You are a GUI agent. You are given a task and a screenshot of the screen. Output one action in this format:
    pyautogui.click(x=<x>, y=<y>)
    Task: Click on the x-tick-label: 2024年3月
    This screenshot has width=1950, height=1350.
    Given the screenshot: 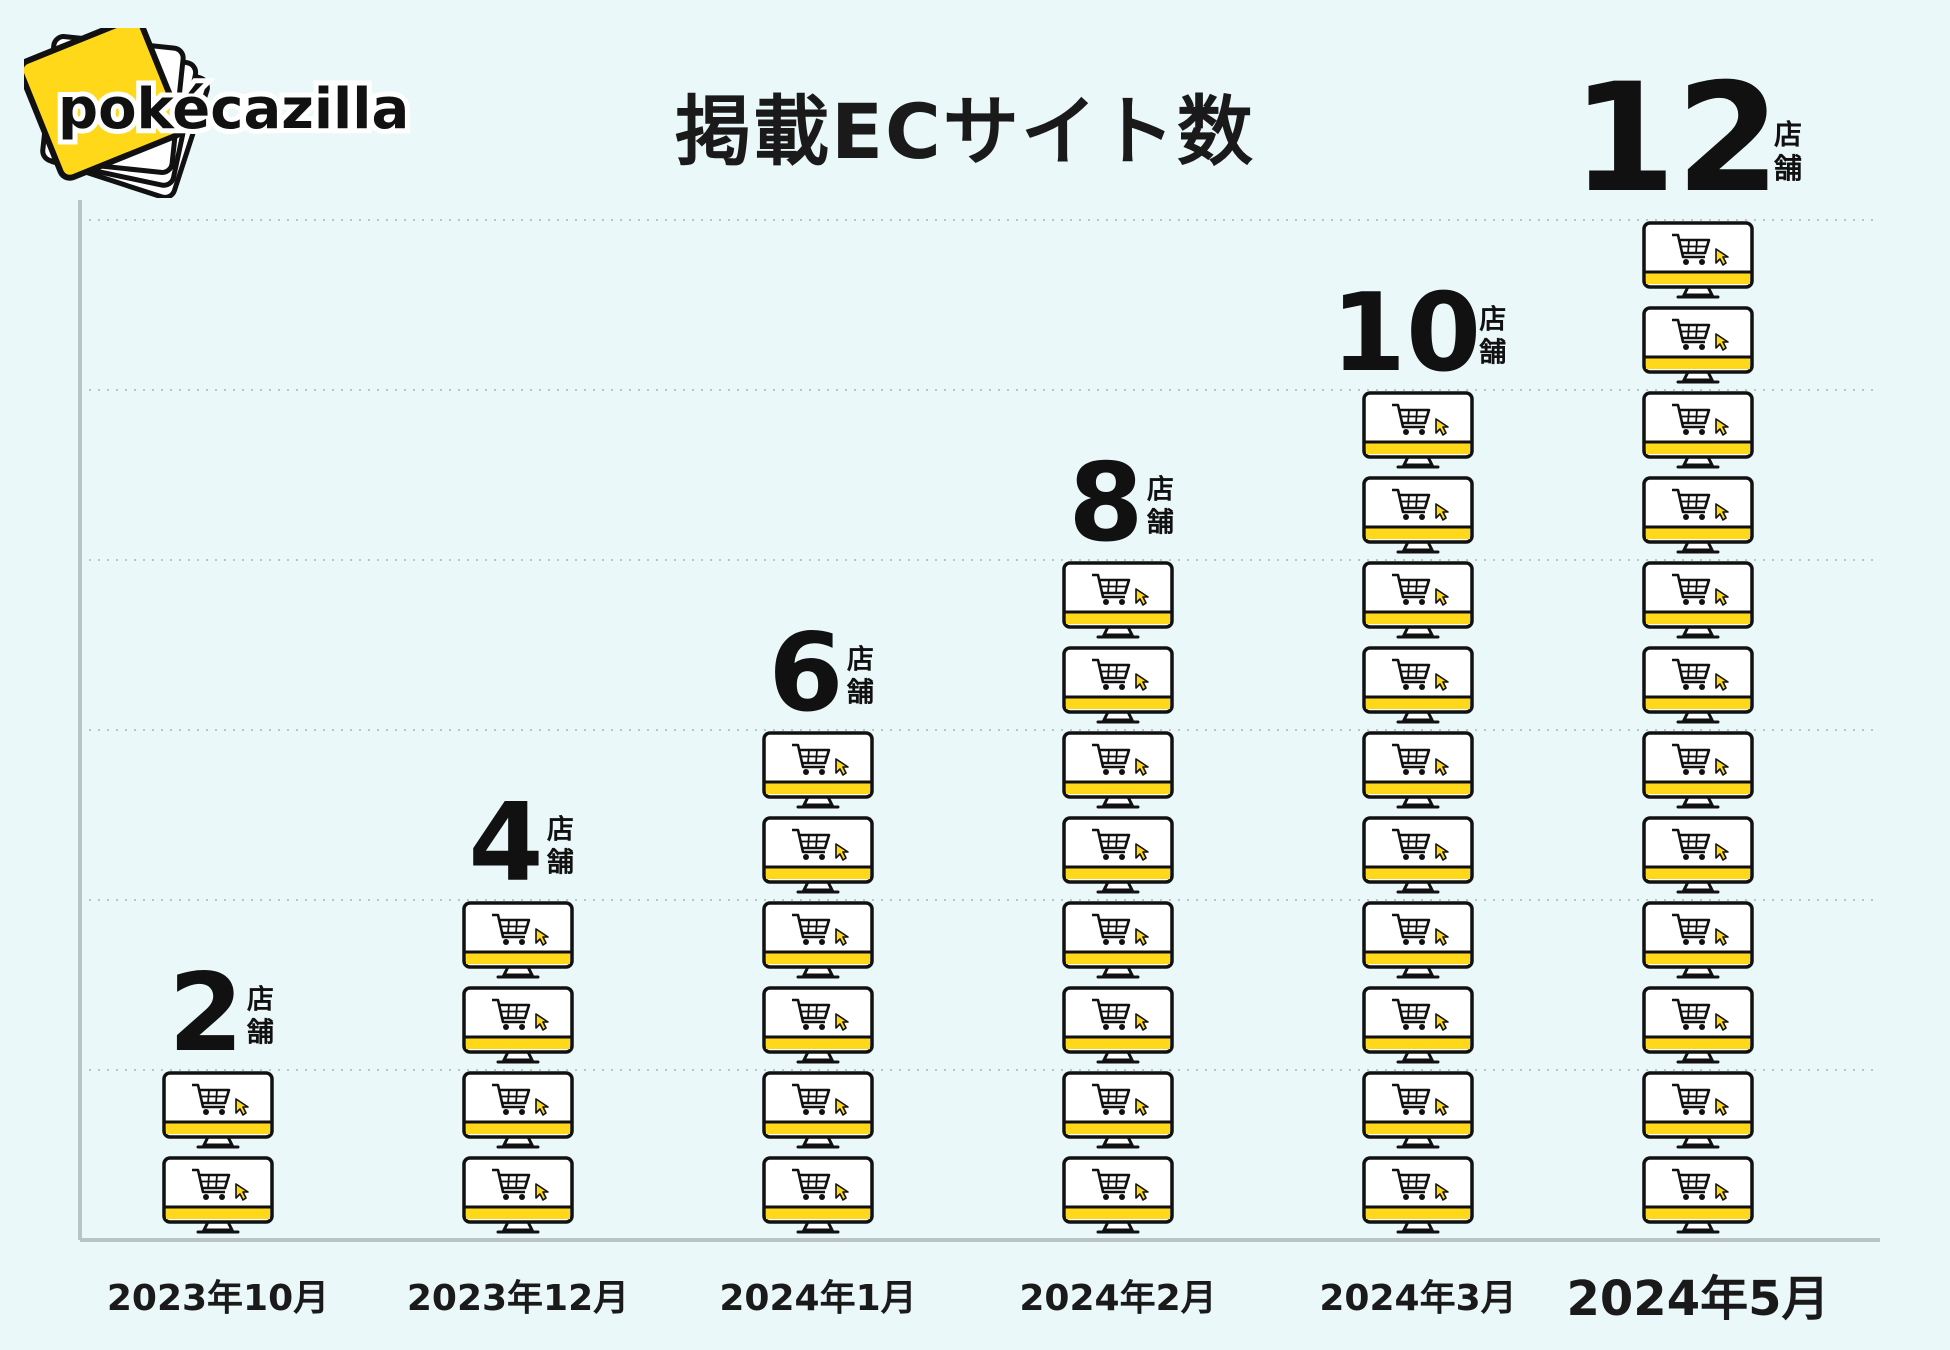 What is the action you would take?
    pyautogui.click(x=1417, y=1298)
    